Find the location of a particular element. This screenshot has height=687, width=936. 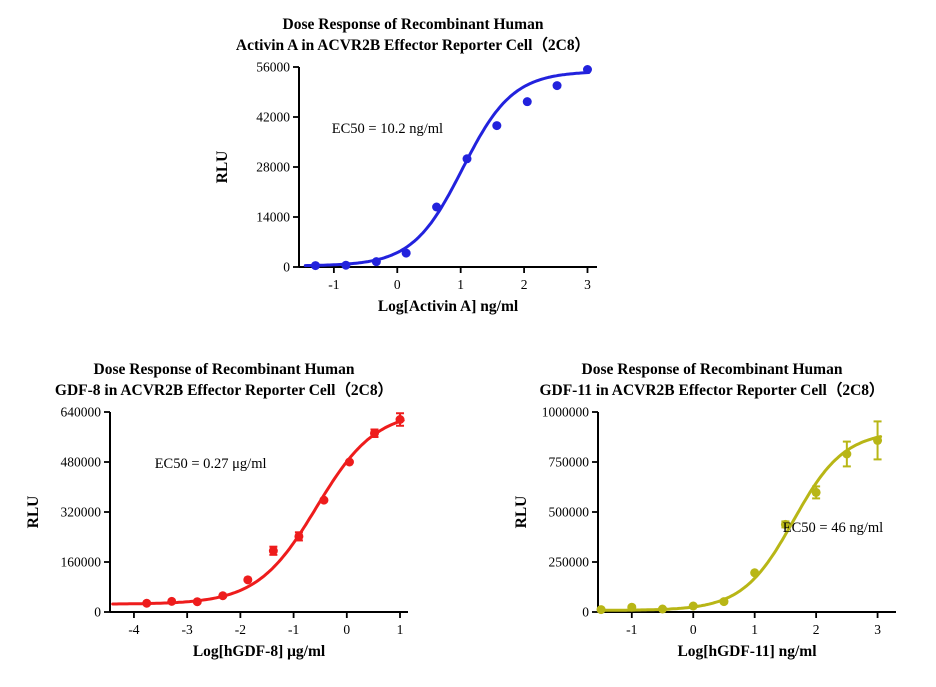

svg-text: 160000 is located at coordinates (81, 561).